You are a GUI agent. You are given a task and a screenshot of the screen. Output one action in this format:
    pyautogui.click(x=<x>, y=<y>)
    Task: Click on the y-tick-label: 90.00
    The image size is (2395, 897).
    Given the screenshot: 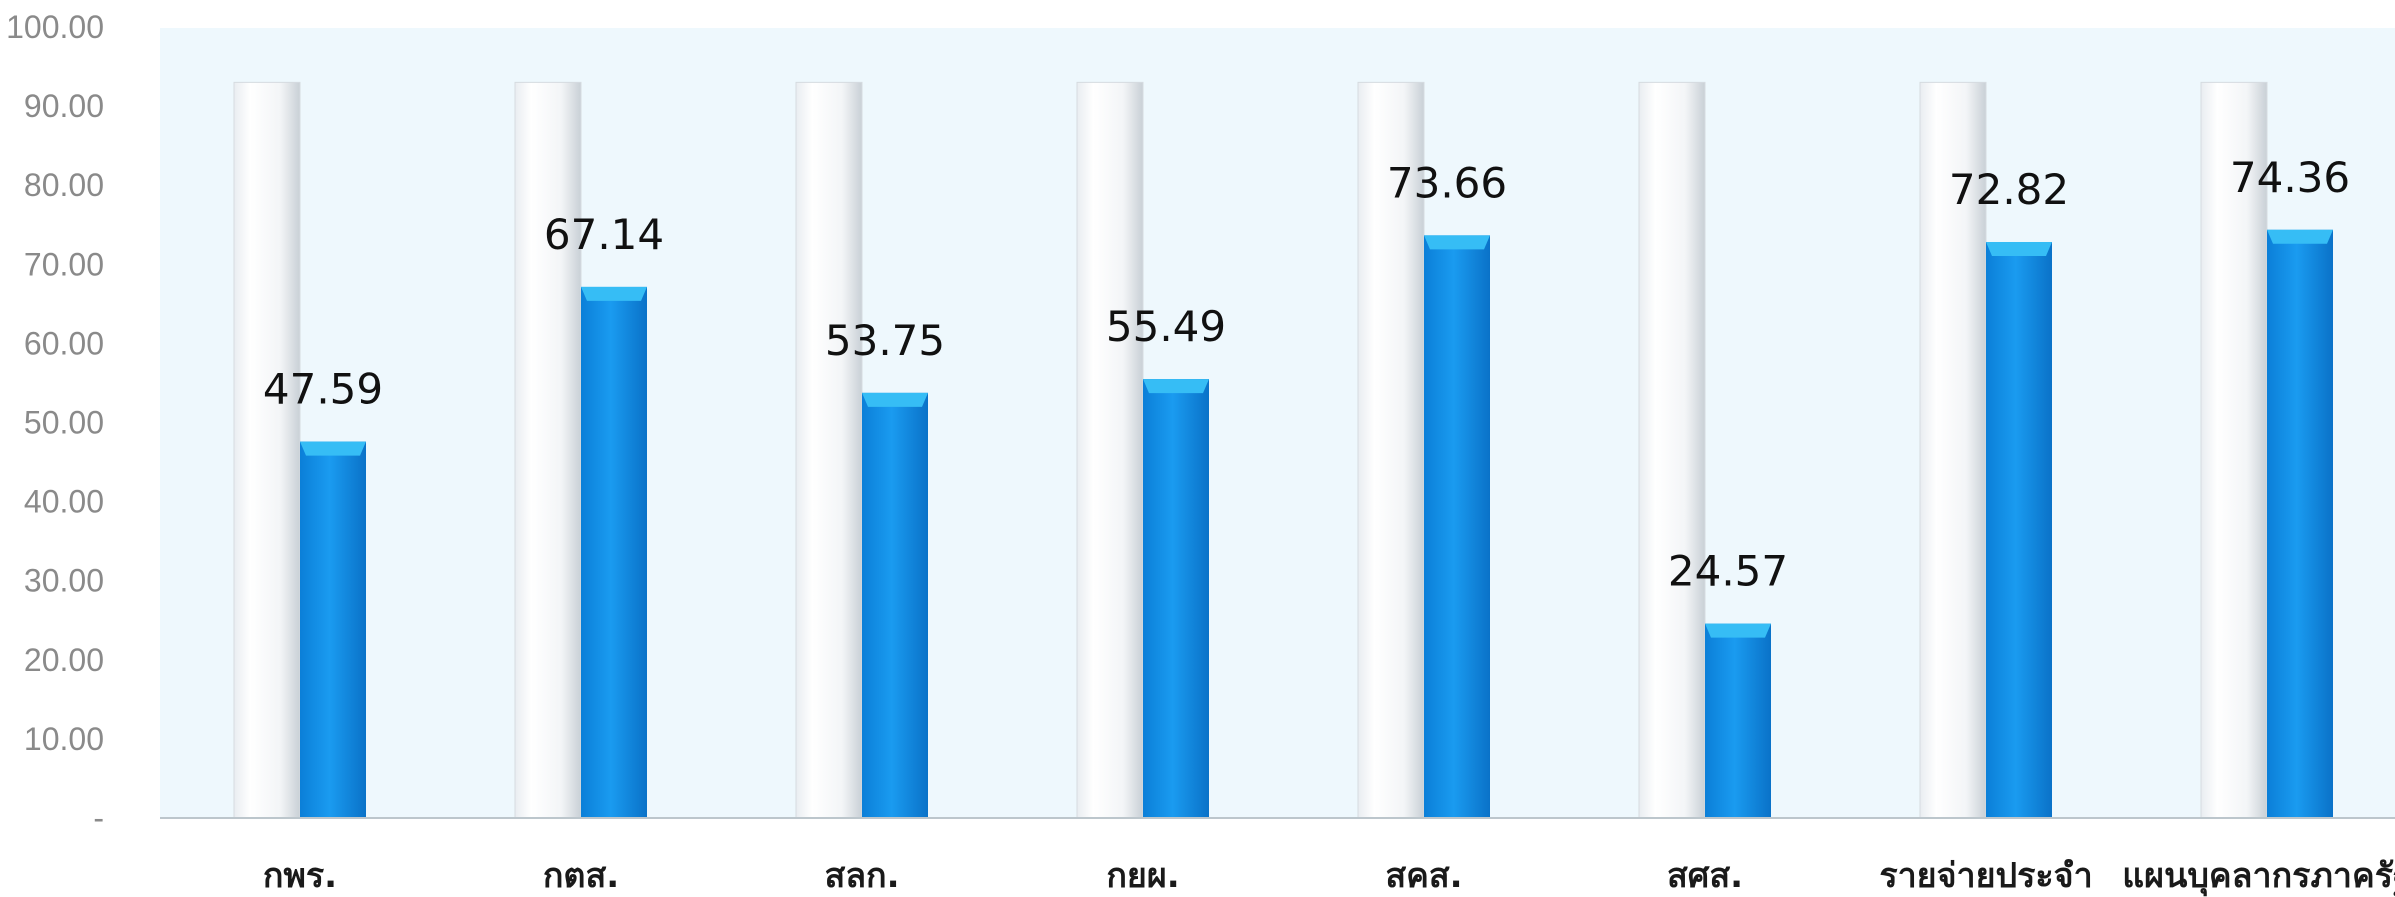 What is the action you would take?
    pyautogui.click(x=64, y=106)
    